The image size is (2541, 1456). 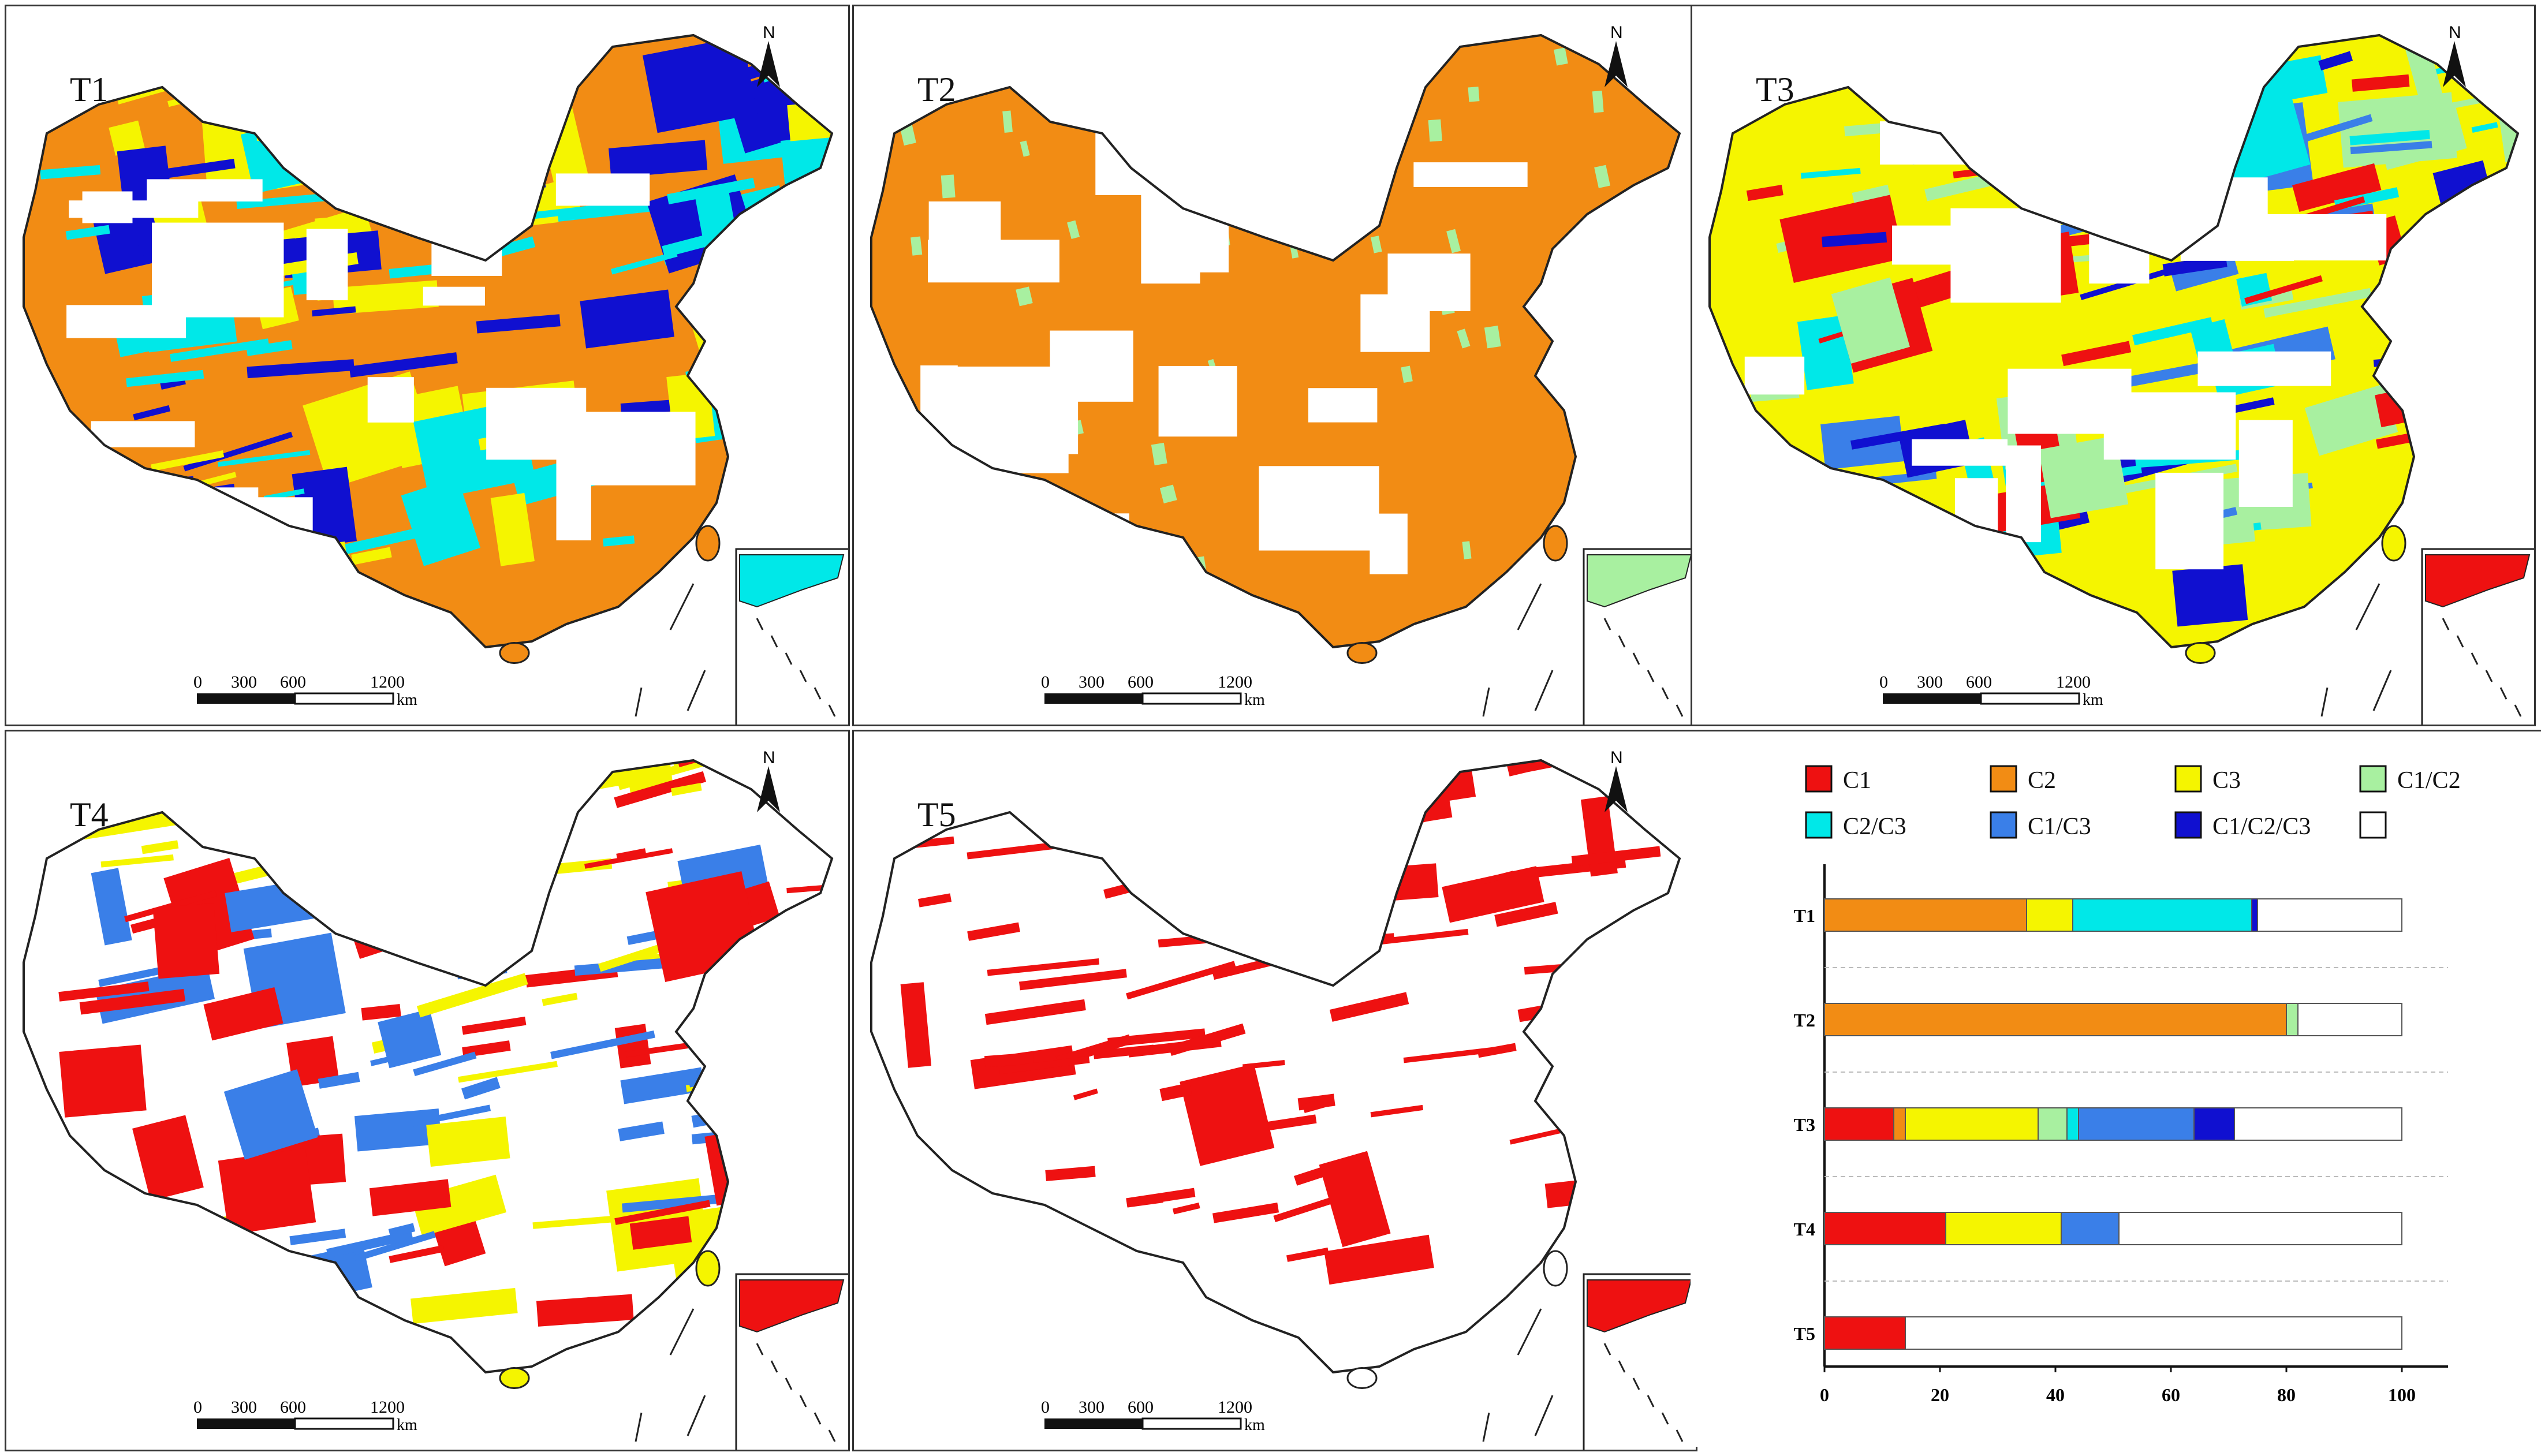 What do you see at coordinates (1874, 826) in the screenshot?
I see `legend-label: C2/C3` at bounding box center [1874, 826].